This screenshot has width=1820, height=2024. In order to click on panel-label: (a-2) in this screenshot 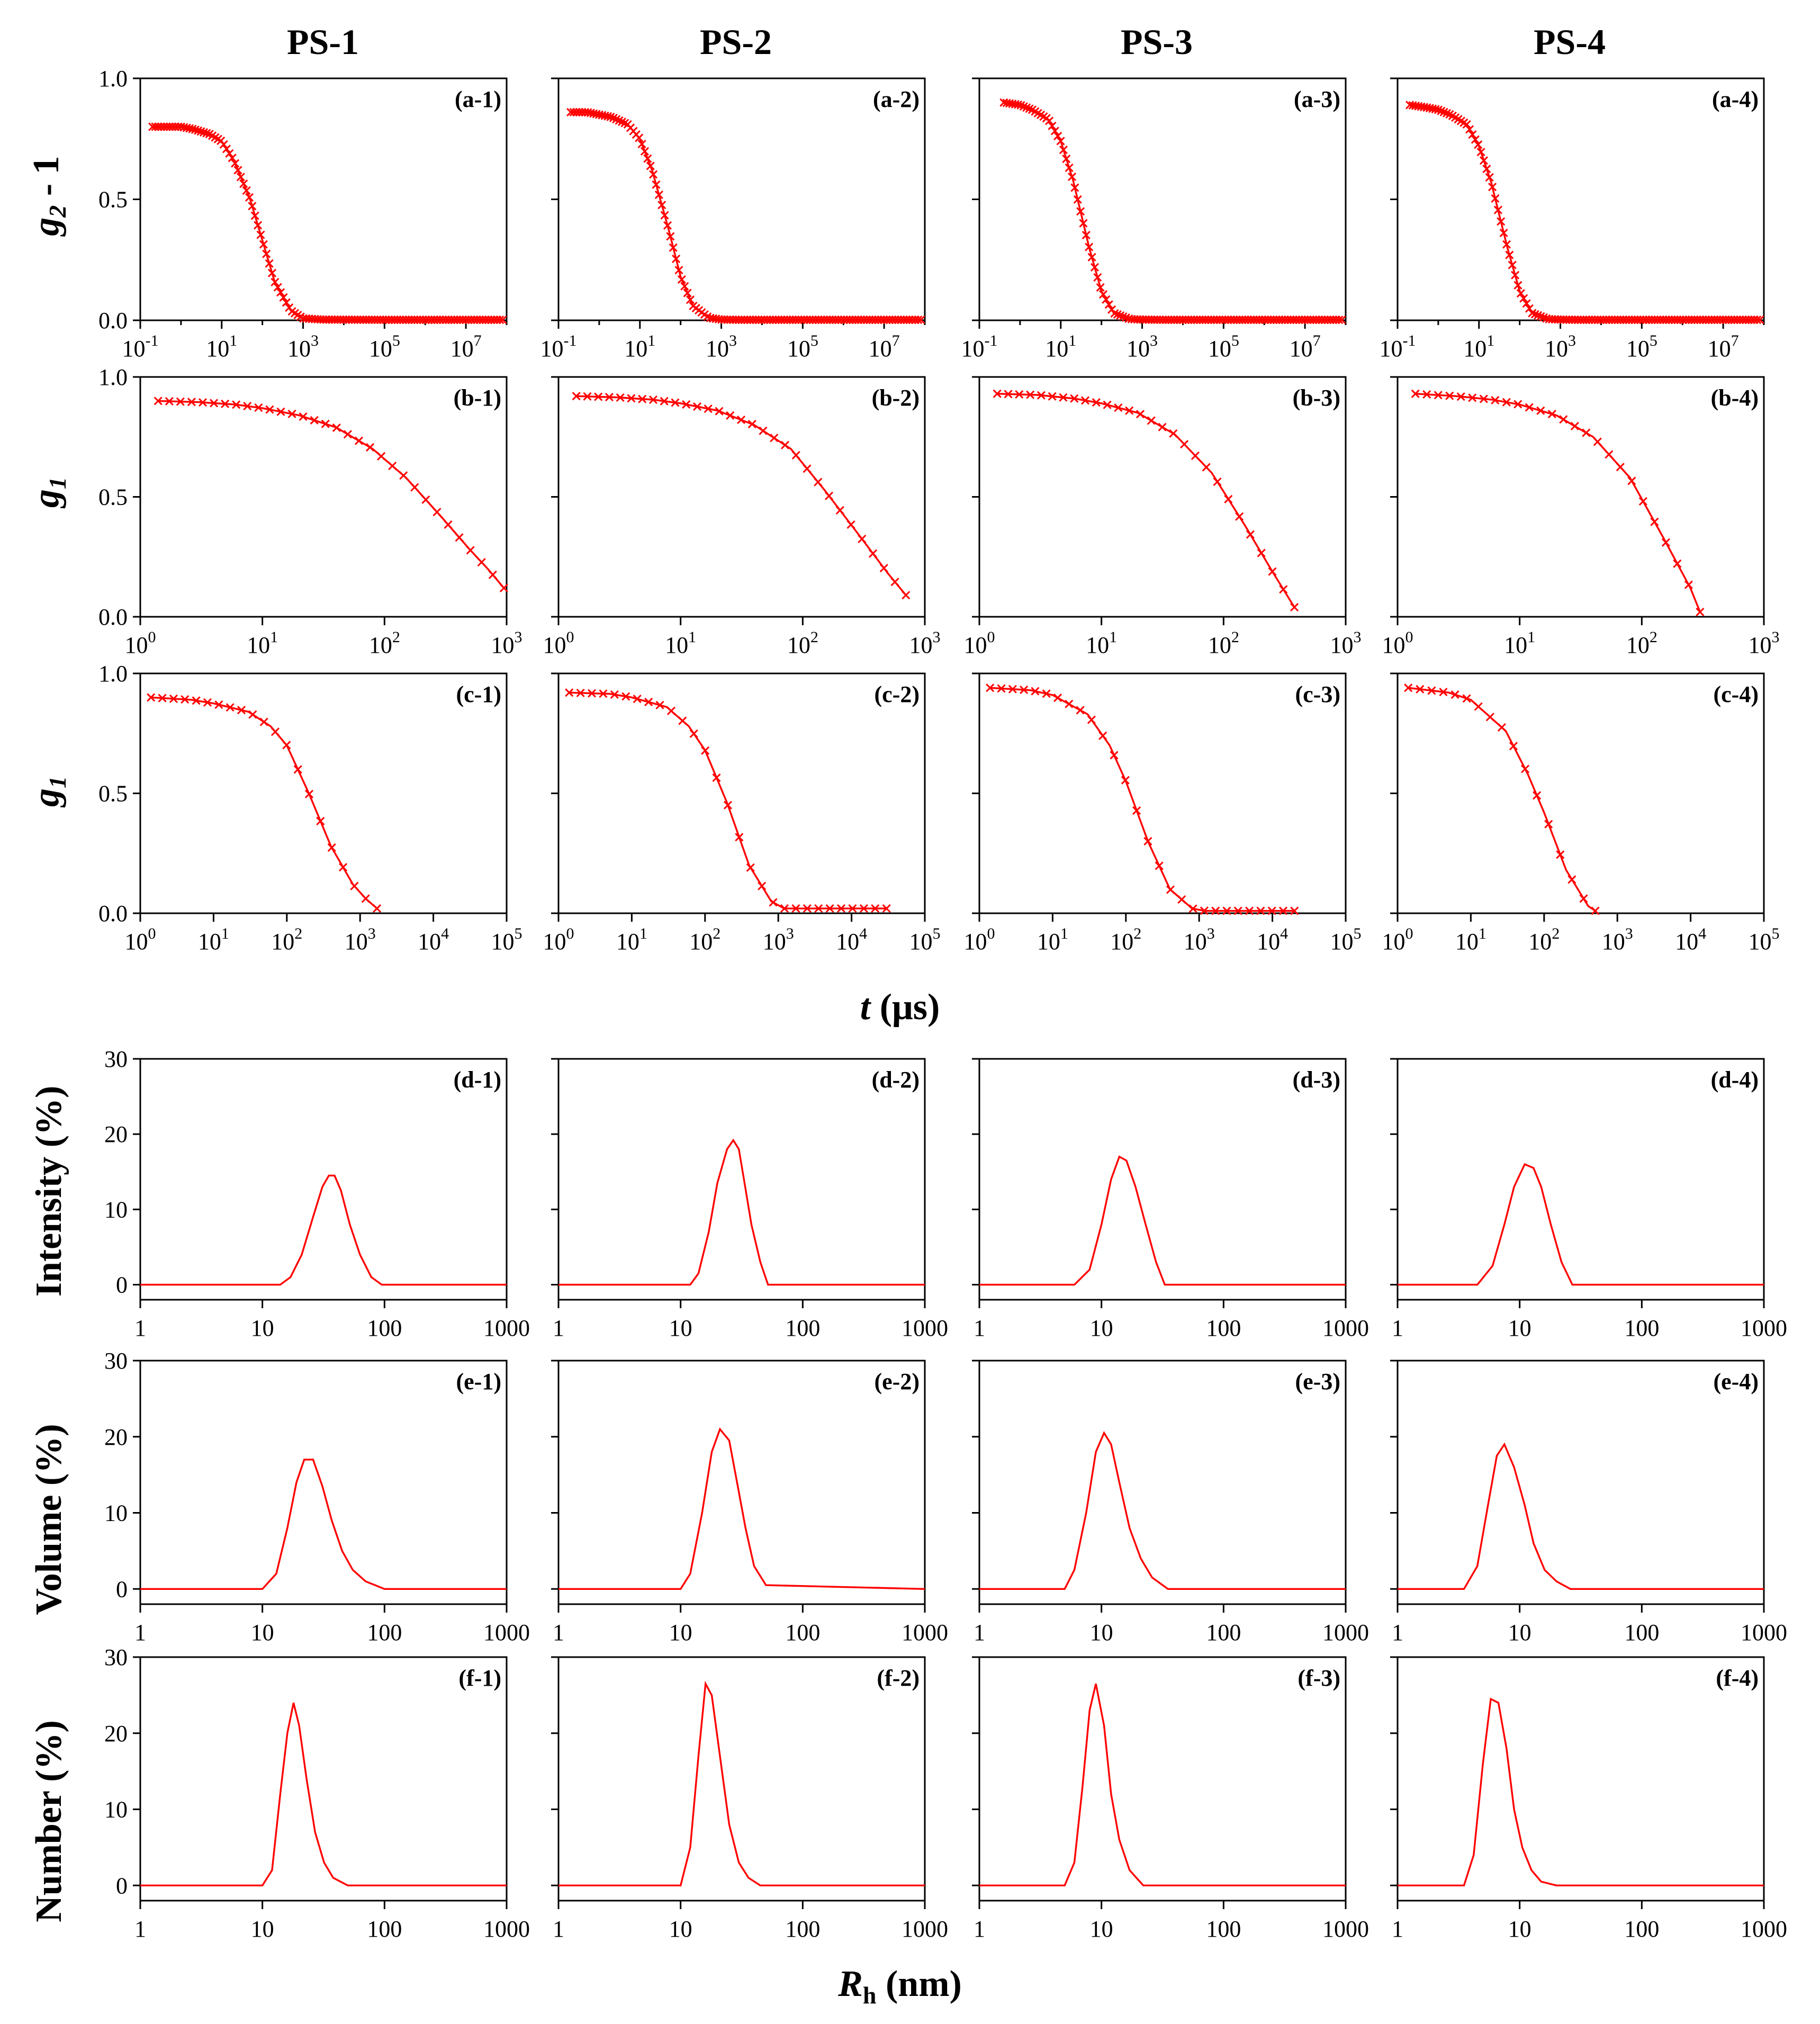, I will do `click(897, 99)`.